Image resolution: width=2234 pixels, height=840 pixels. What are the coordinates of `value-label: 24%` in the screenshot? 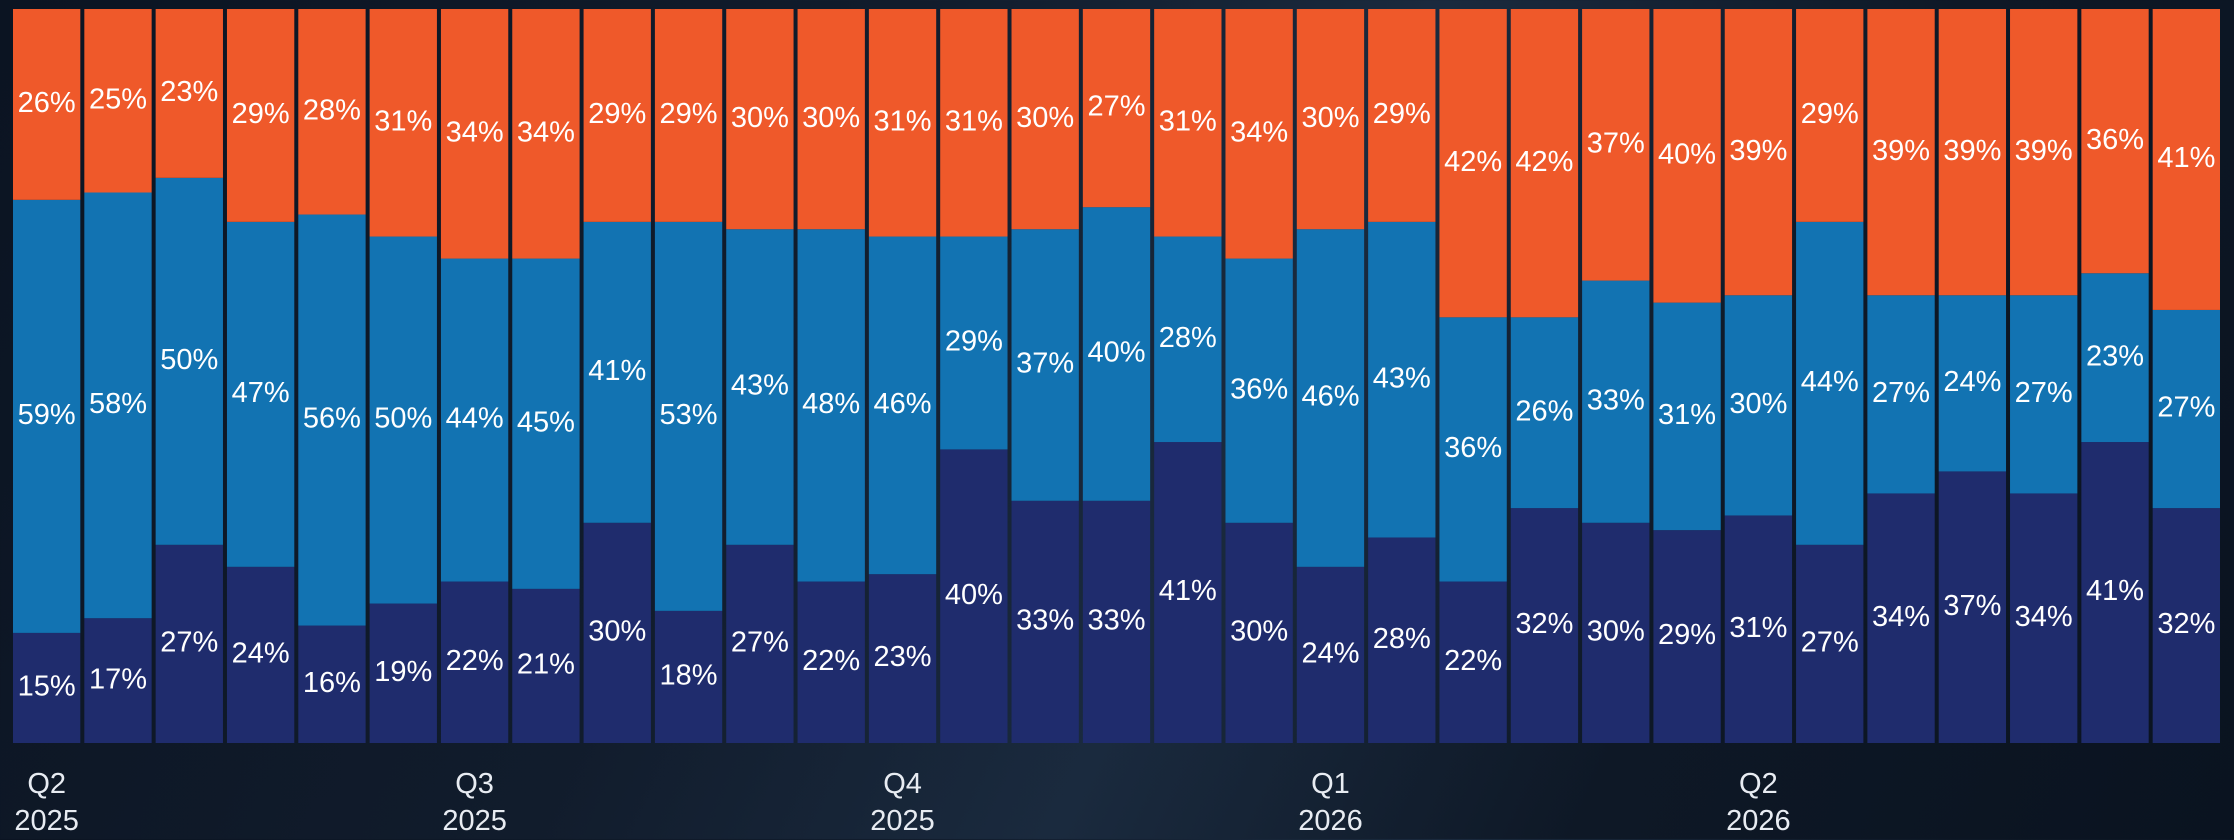 It's located at (1972, 382).